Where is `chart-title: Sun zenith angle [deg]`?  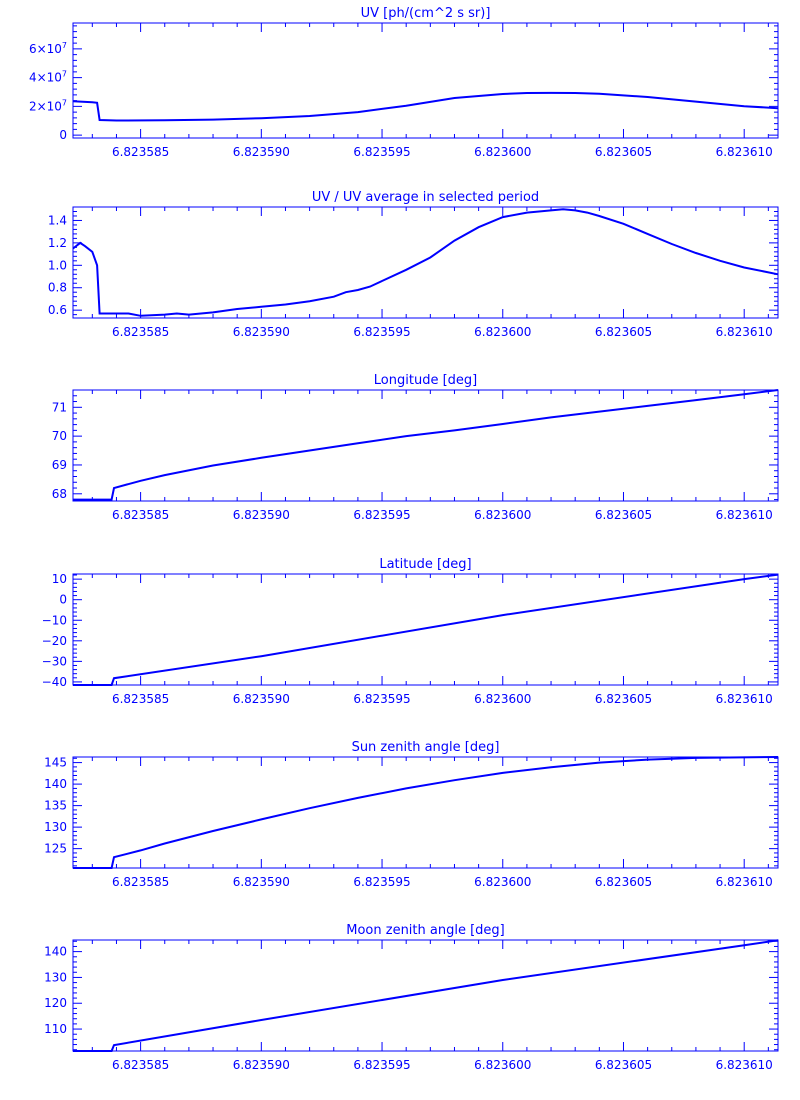
chart-title: Sun zenith angle [deg] is located at coordinates (426, 747).